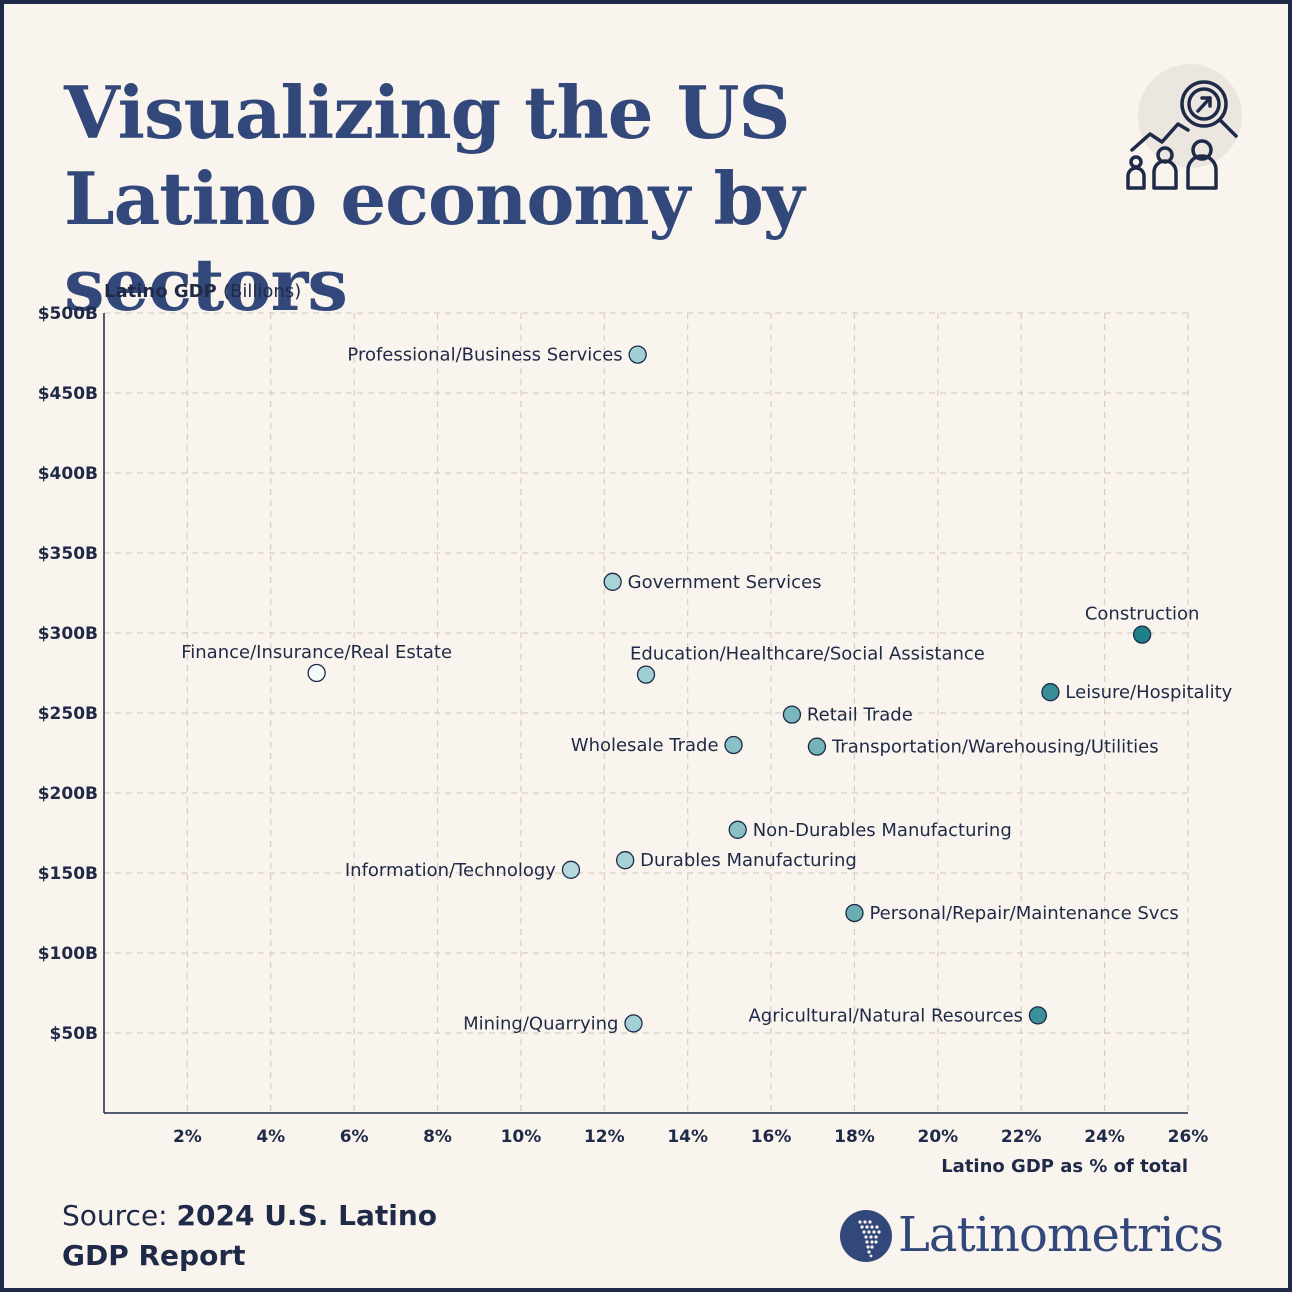  What do you see at coordinates (68, 714) in the screenshot?
I see `y-tick-label: $250B` at bounding box center [68, 714].